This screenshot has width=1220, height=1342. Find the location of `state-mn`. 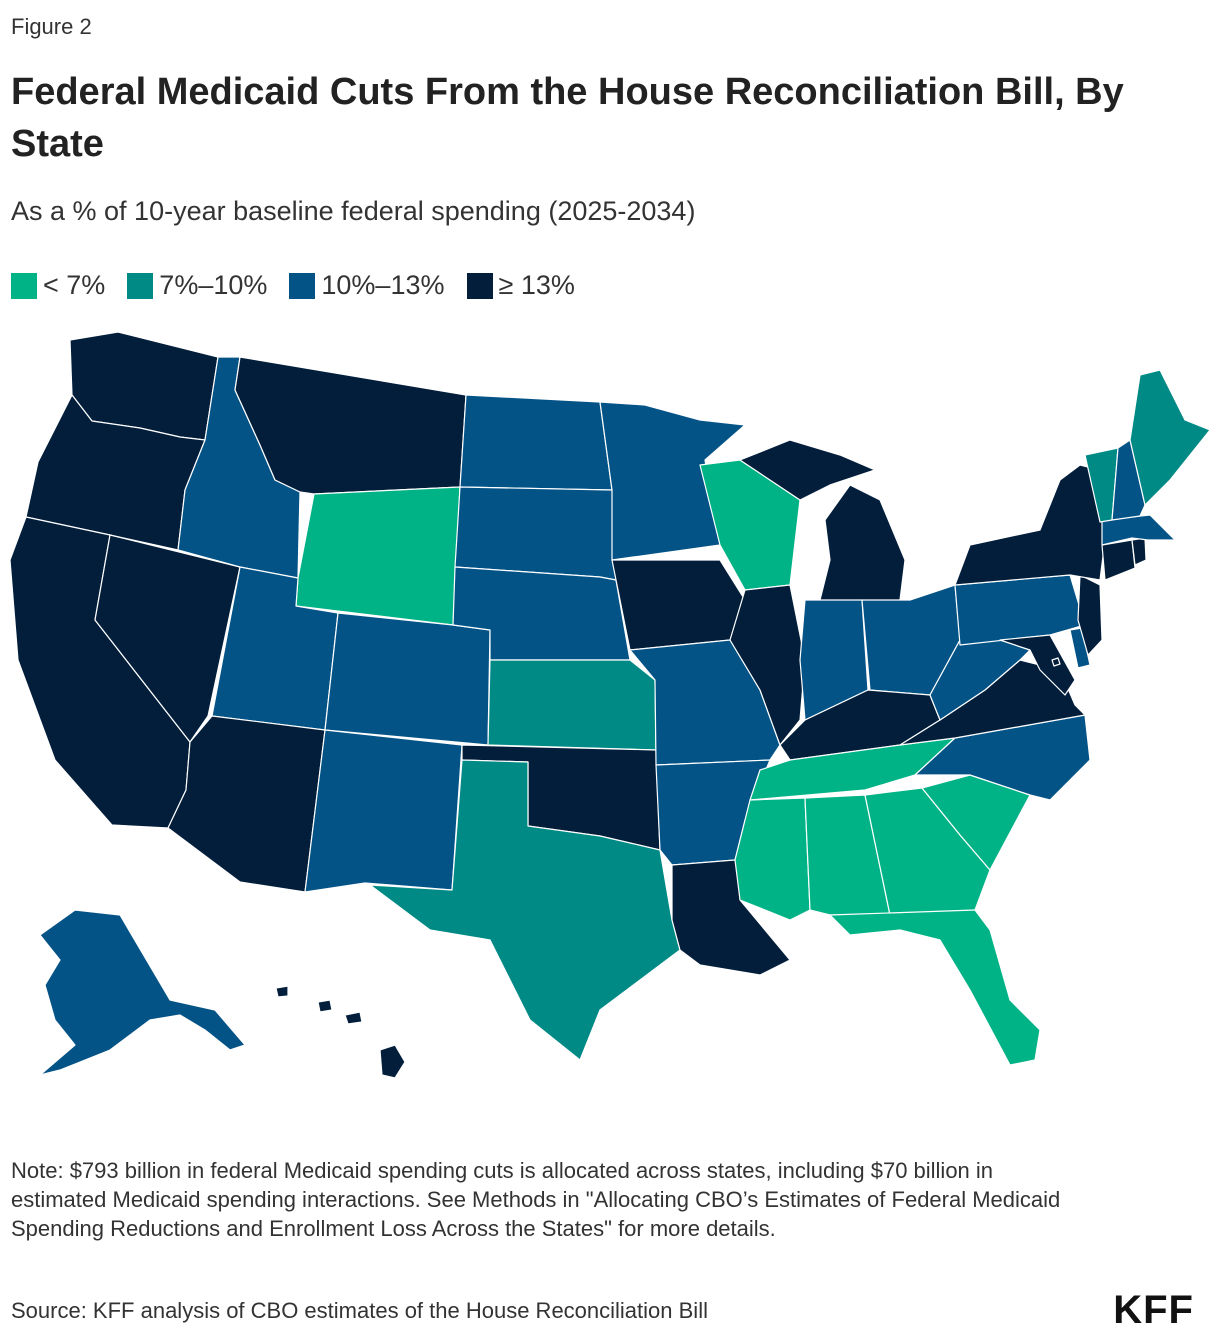

state-mn is located at coordinates (672, 481).